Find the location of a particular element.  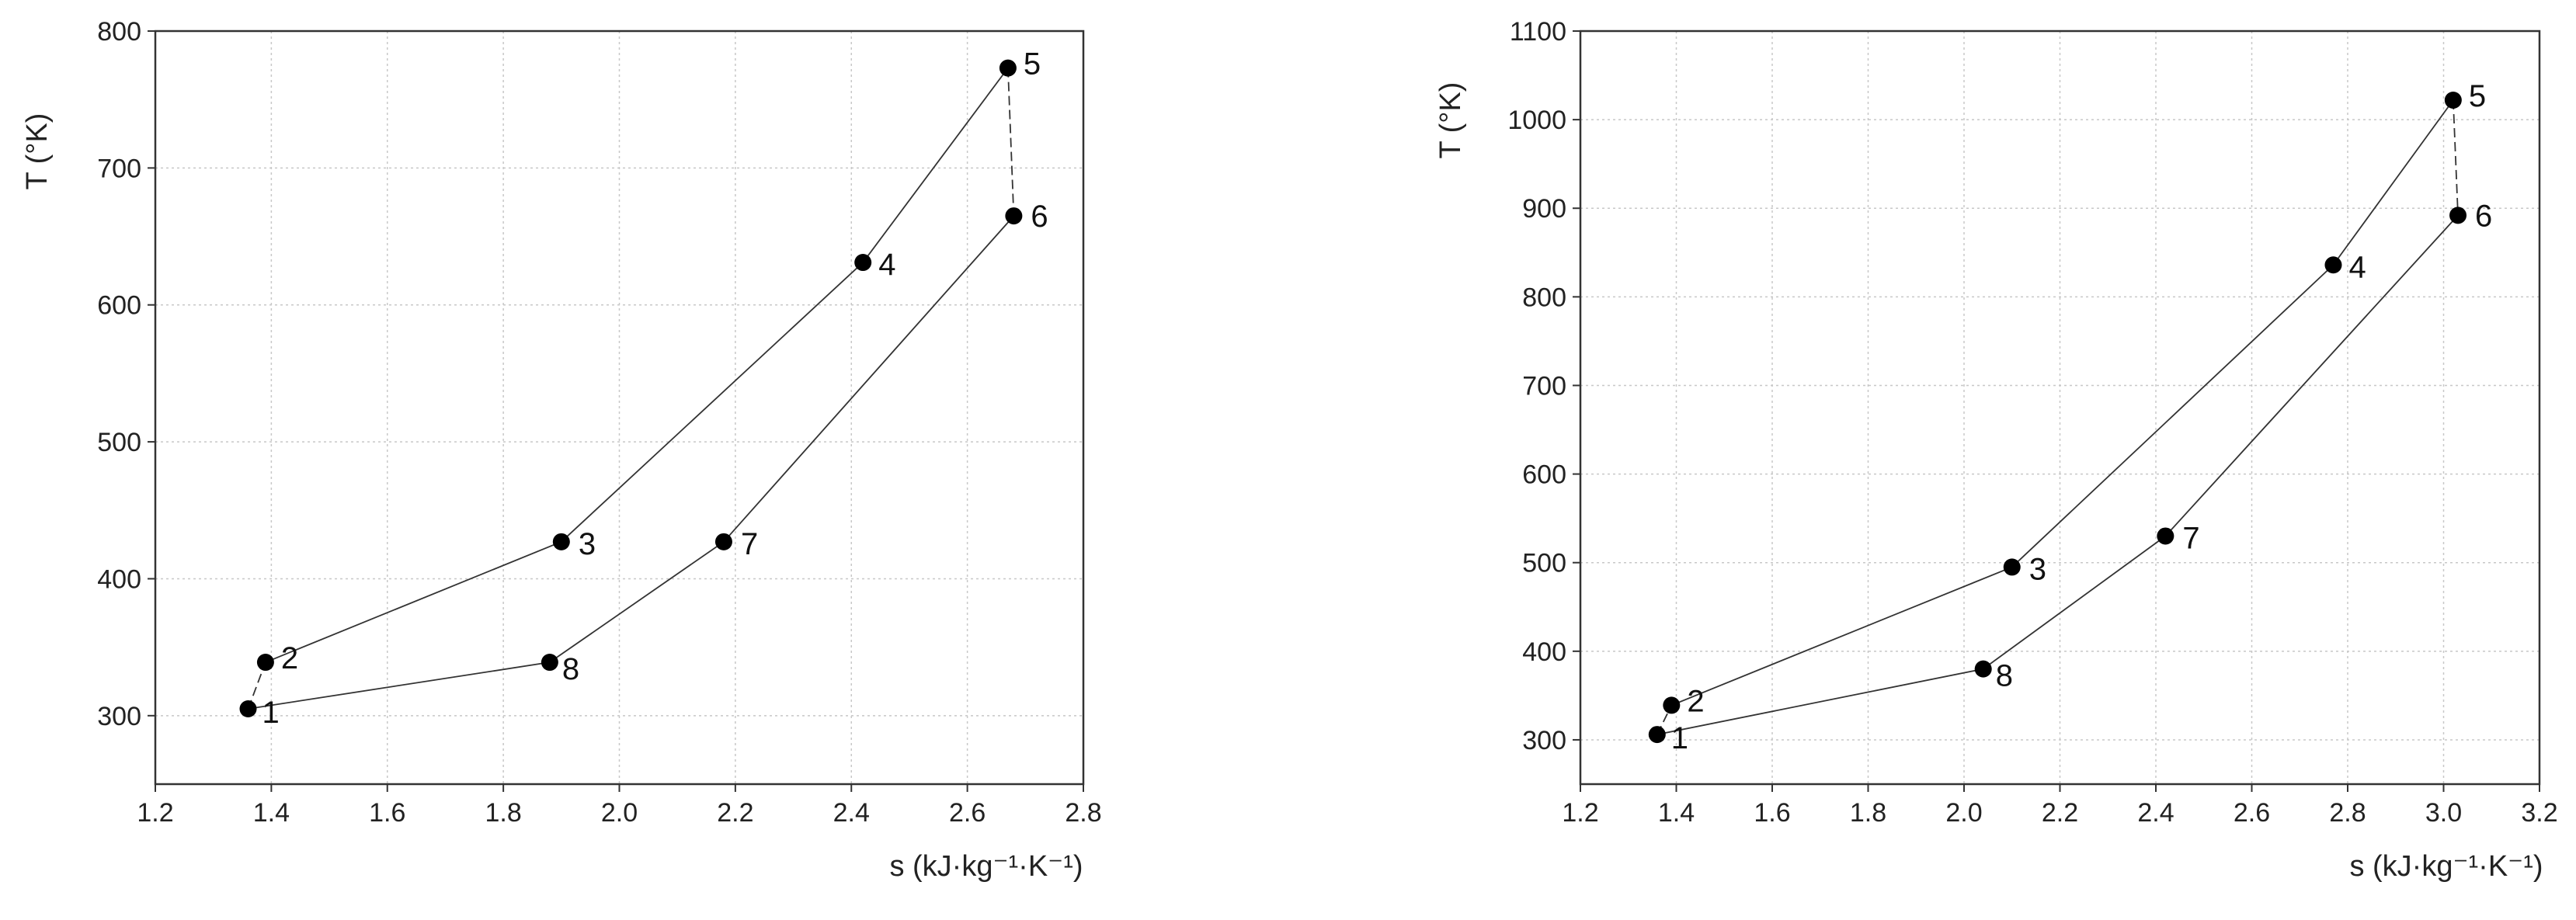

y-tick-label: 1100 is located at coordinates (1538, 32).